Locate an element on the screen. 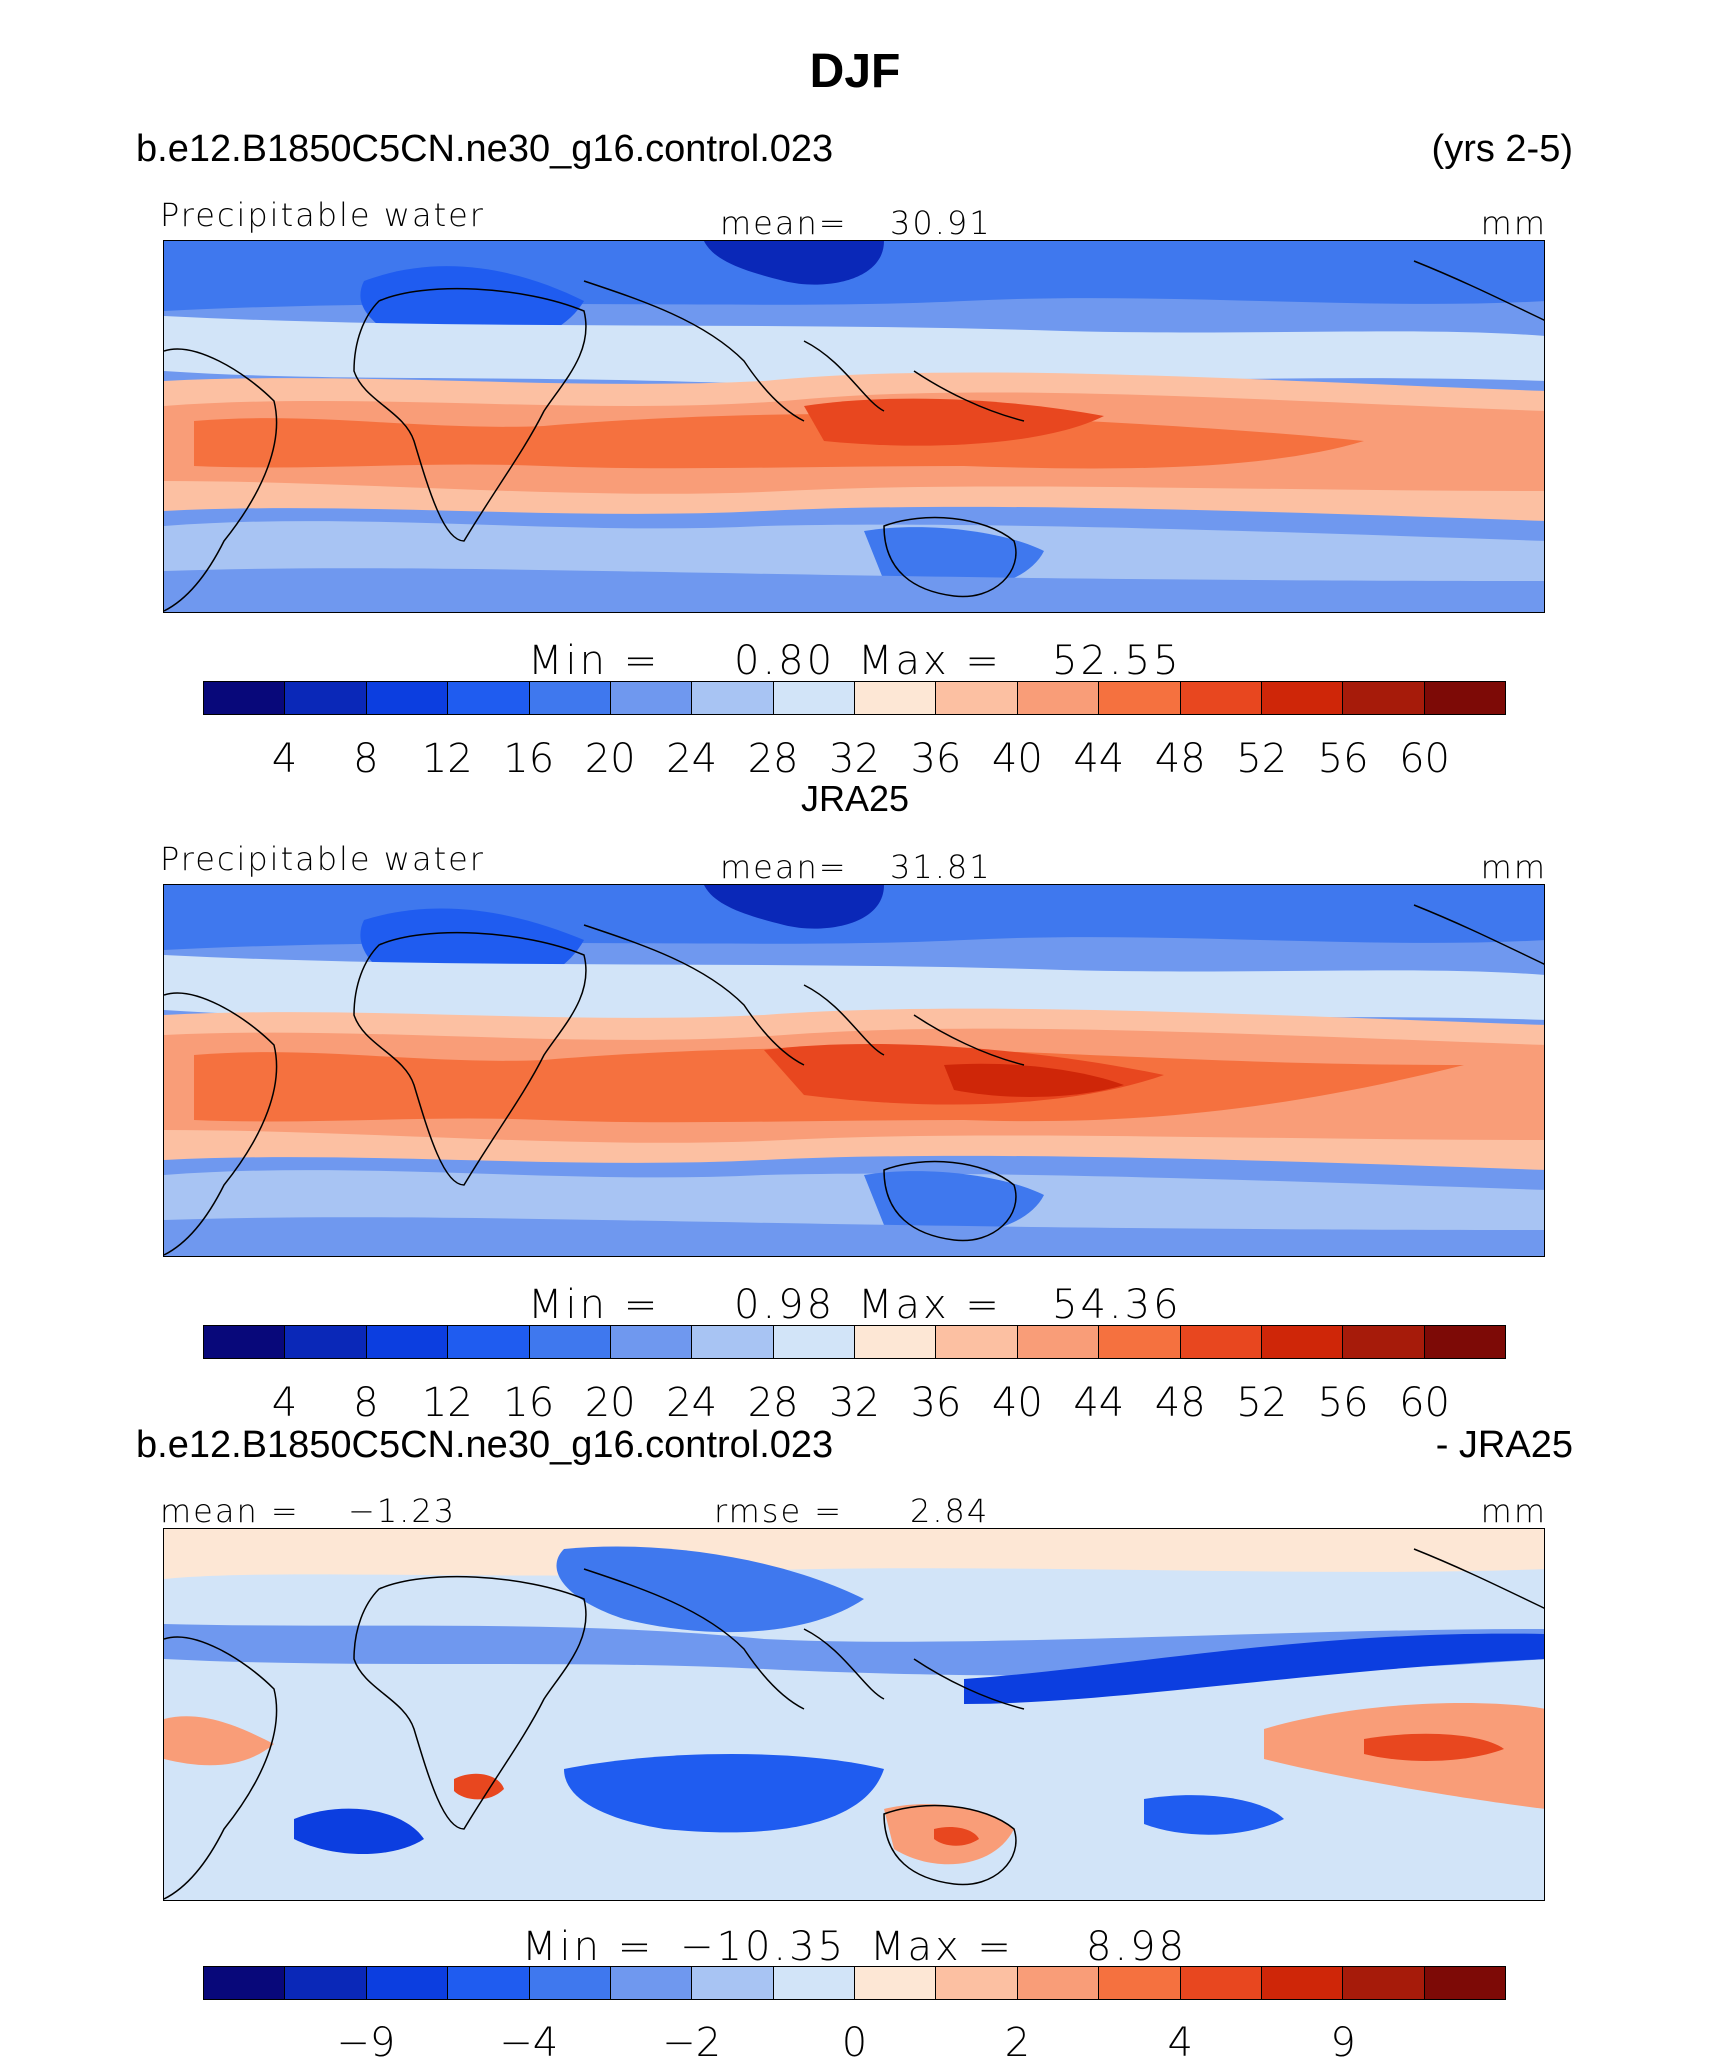 Image resolution: width=1710 pixels, height=2066 pixels. panel1-colorbar is located at coordinates (854, 698).